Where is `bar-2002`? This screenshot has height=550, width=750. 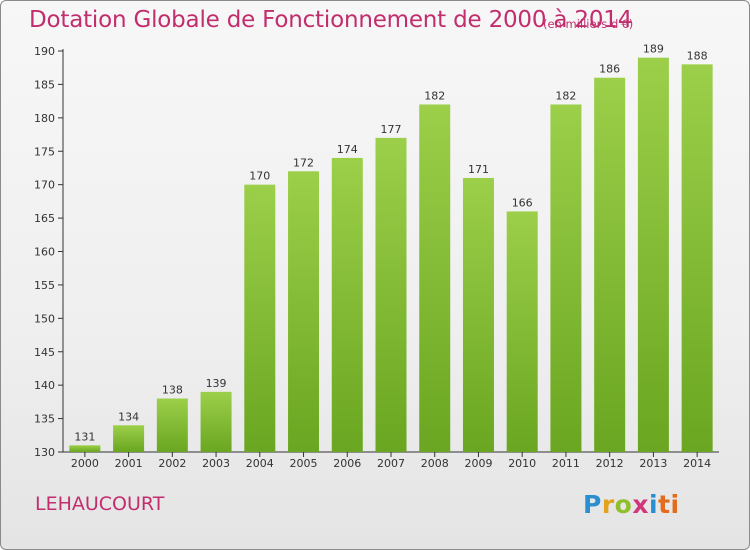 bar-2002 is located at coordinates (172, 425).